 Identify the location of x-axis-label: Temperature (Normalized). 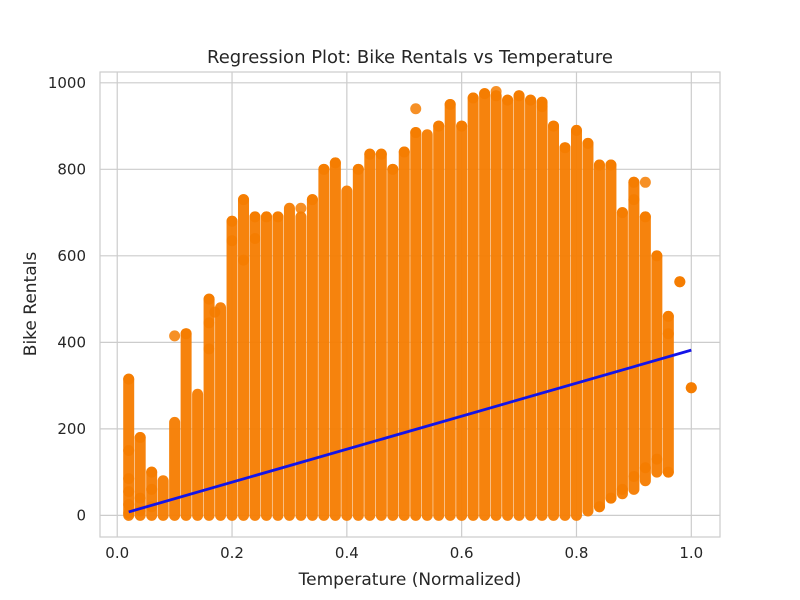
(410, 580).